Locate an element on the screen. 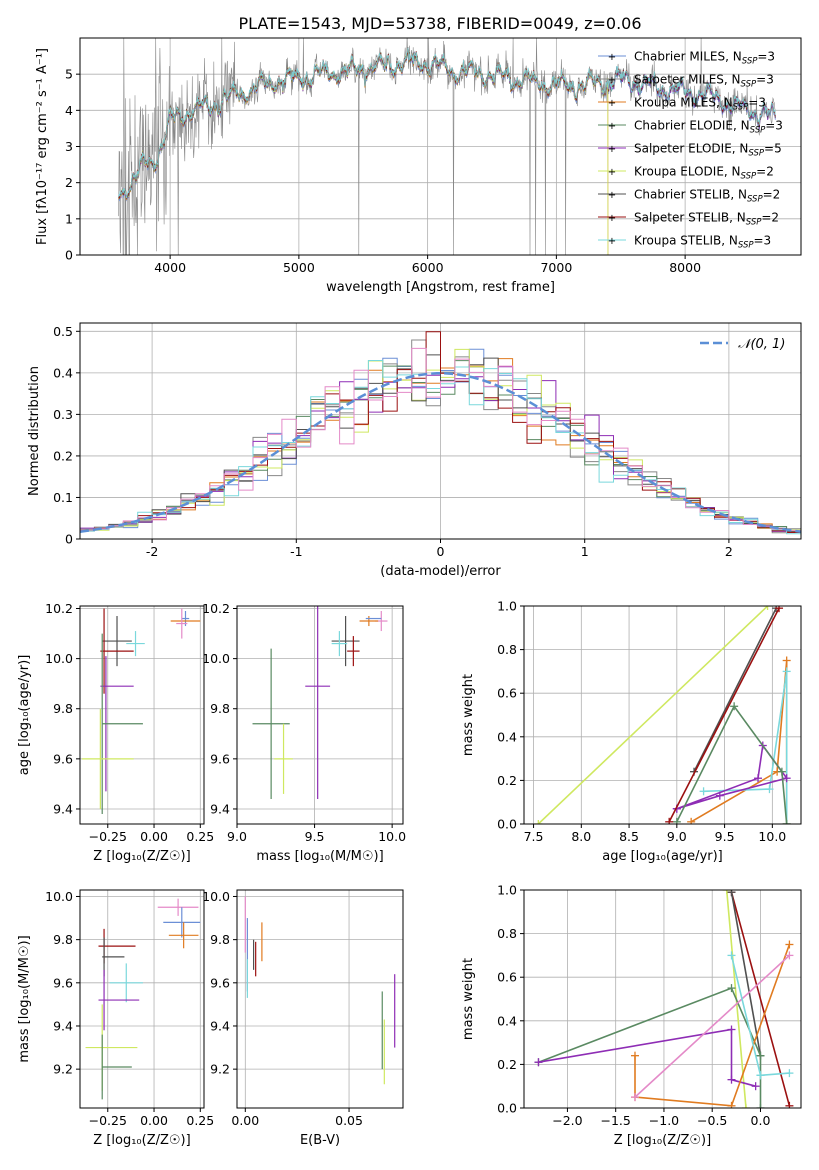 This screenshot has width=819, height=1170. x-tick-label: -1 is located at coordinates (296, 551).